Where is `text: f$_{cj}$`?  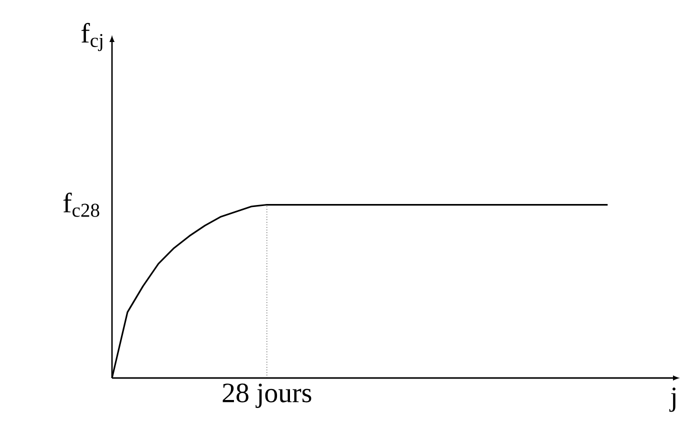
text: f$_{cj}$ is located at coordinates (91, 37).